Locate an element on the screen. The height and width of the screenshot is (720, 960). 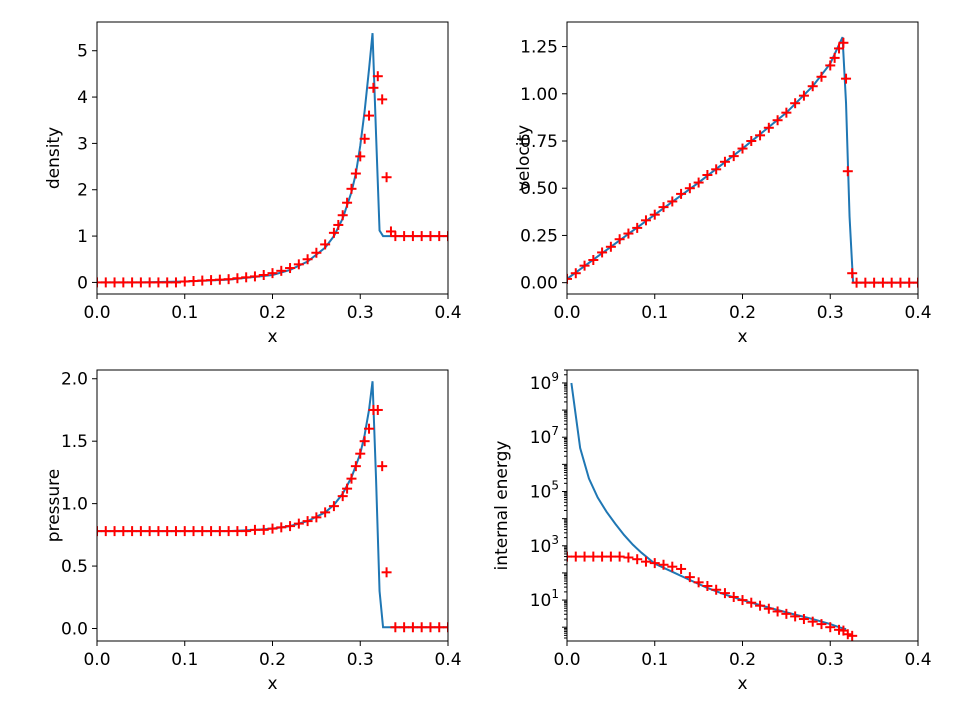
y-tick-exponent: 9 is located at coordinates (555, 377).